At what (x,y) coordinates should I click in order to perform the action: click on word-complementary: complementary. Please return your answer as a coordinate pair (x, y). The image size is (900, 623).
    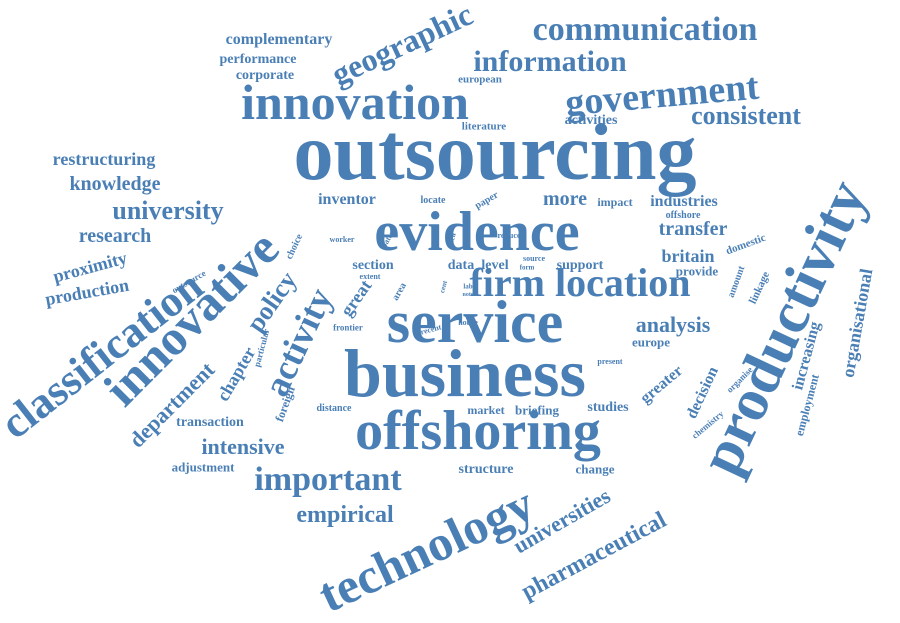
    Looking at the image, I should click on (279, 39).